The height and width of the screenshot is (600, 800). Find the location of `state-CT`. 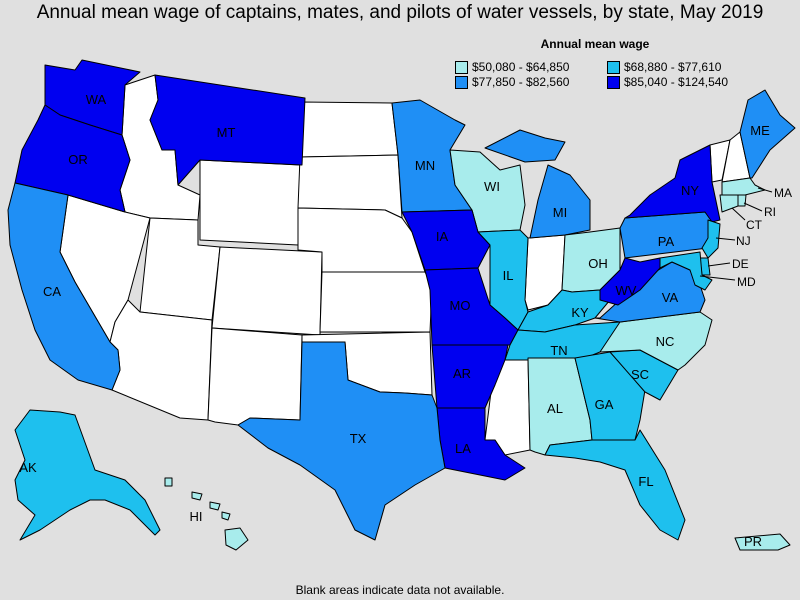

state-CT is located at coordinates (729, 203).